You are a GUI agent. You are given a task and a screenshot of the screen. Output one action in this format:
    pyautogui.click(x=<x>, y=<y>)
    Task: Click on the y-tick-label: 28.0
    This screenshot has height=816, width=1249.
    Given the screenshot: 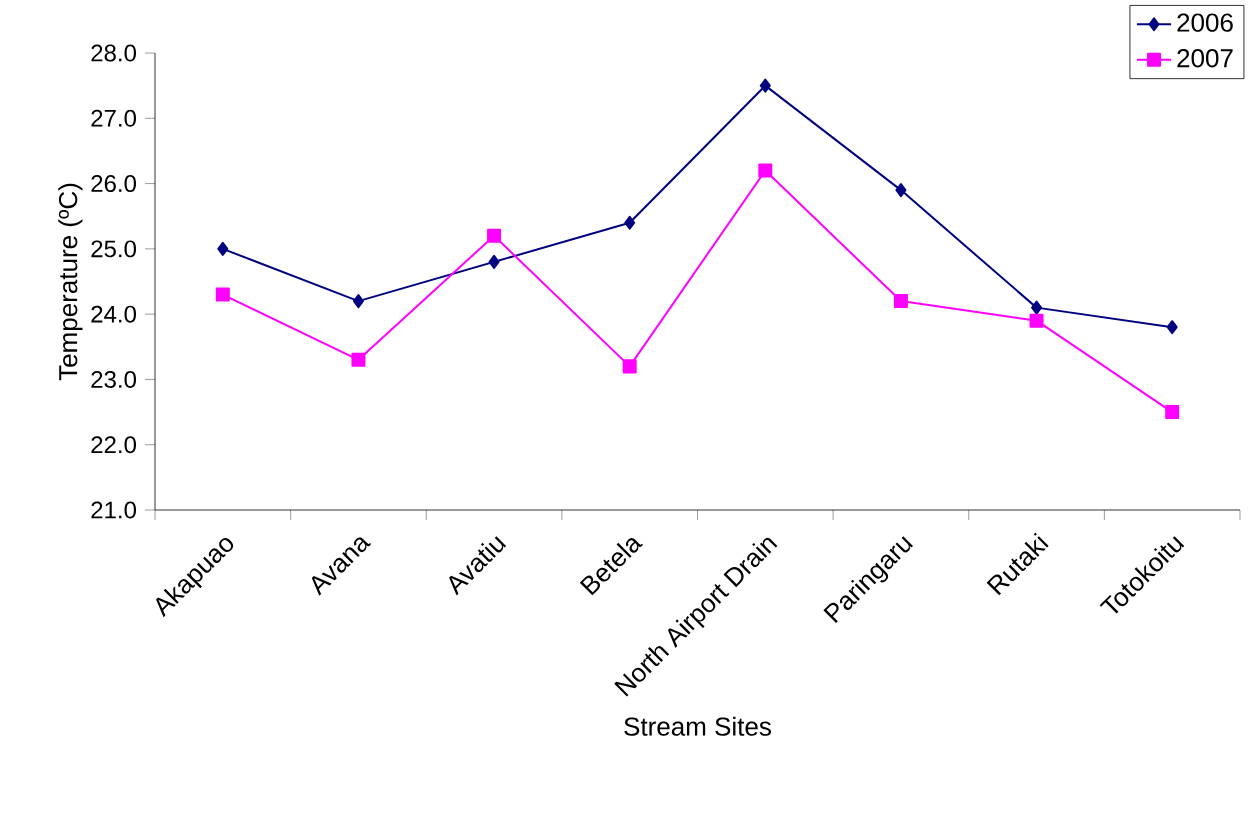 What is the action you would take?
    pyautogui.click(x=114, y=53)
    